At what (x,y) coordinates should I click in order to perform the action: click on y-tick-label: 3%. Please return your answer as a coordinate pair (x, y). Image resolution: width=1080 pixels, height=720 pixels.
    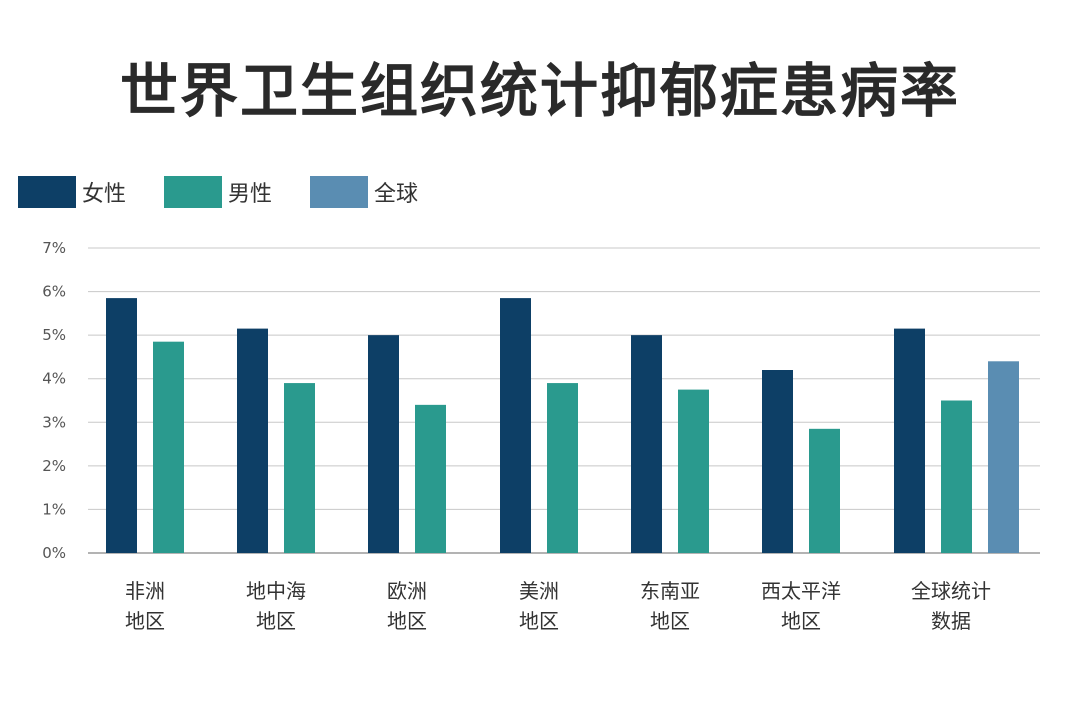
    Looking at the image, I should click on (54, 422).